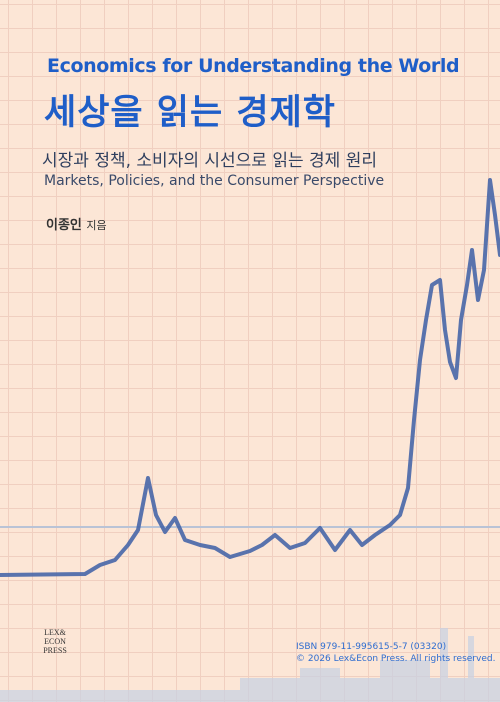 The image size is (500, 702). I want to click on author-line: 이종인 지음, so click(76, 223).